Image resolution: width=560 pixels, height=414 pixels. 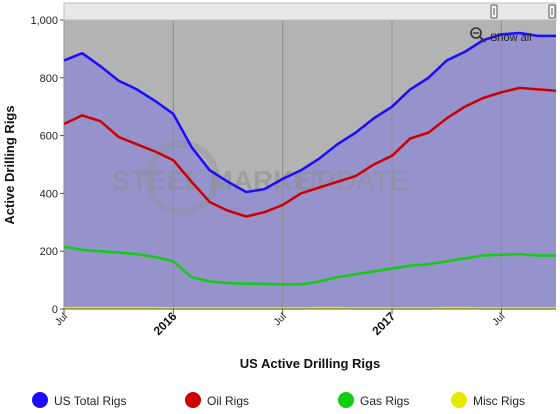 I want to click on x-axis-title: US Active Drilling Rigs, so click(x=310, y=363).